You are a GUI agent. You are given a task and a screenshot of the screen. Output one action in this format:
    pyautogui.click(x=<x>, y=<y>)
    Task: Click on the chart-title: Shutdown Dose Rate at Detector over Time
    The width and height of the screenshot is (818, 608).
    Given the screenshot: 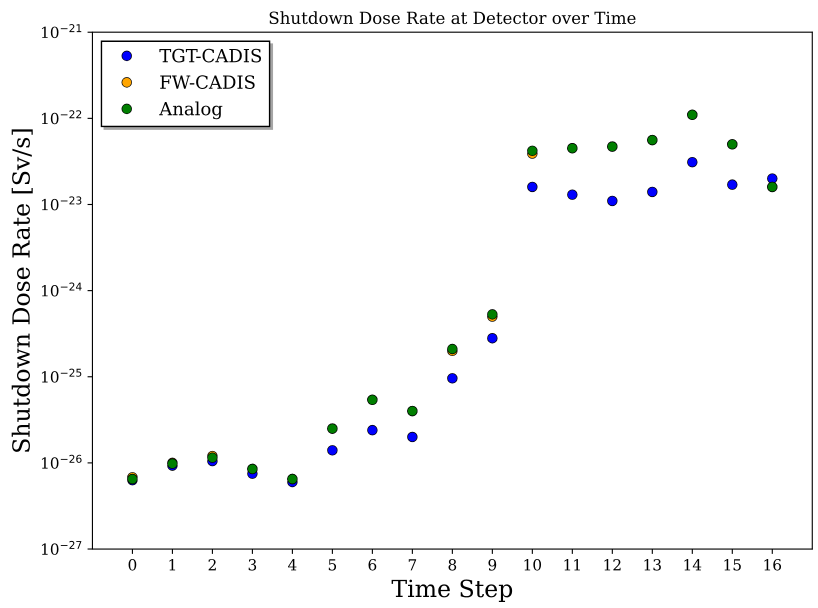 What is the action you would take?
    pyautogui.click(x=453, y=17)
    